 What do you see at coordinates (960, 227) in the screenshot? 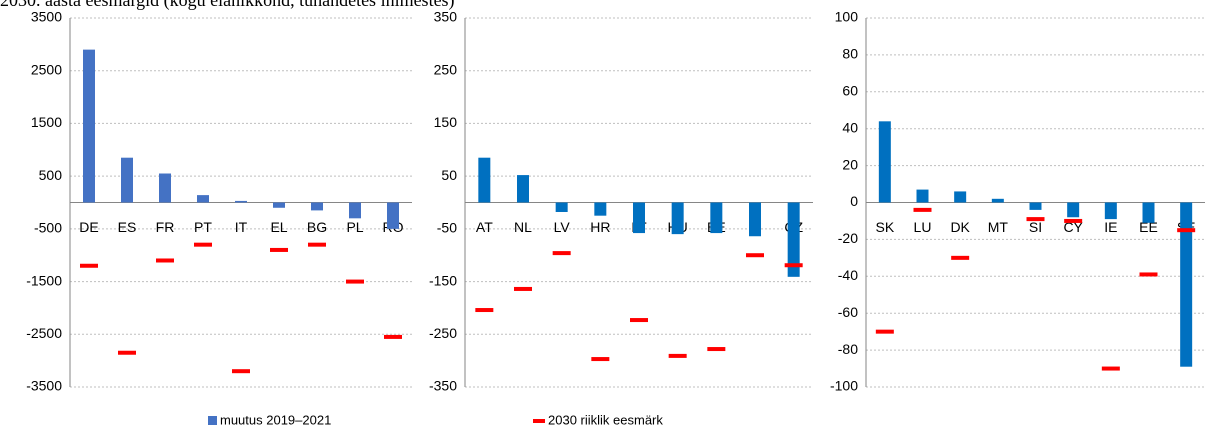
I see `x-tick-label: DK` at bounding box center [960, 227].